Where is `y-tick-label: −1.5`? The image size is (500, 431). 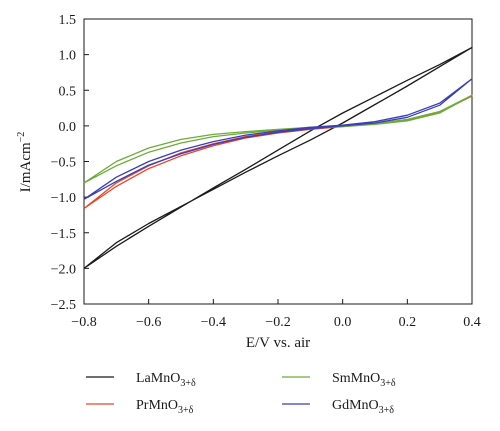 y-tick-label: −1.5 is located at coordinates (63, 234).